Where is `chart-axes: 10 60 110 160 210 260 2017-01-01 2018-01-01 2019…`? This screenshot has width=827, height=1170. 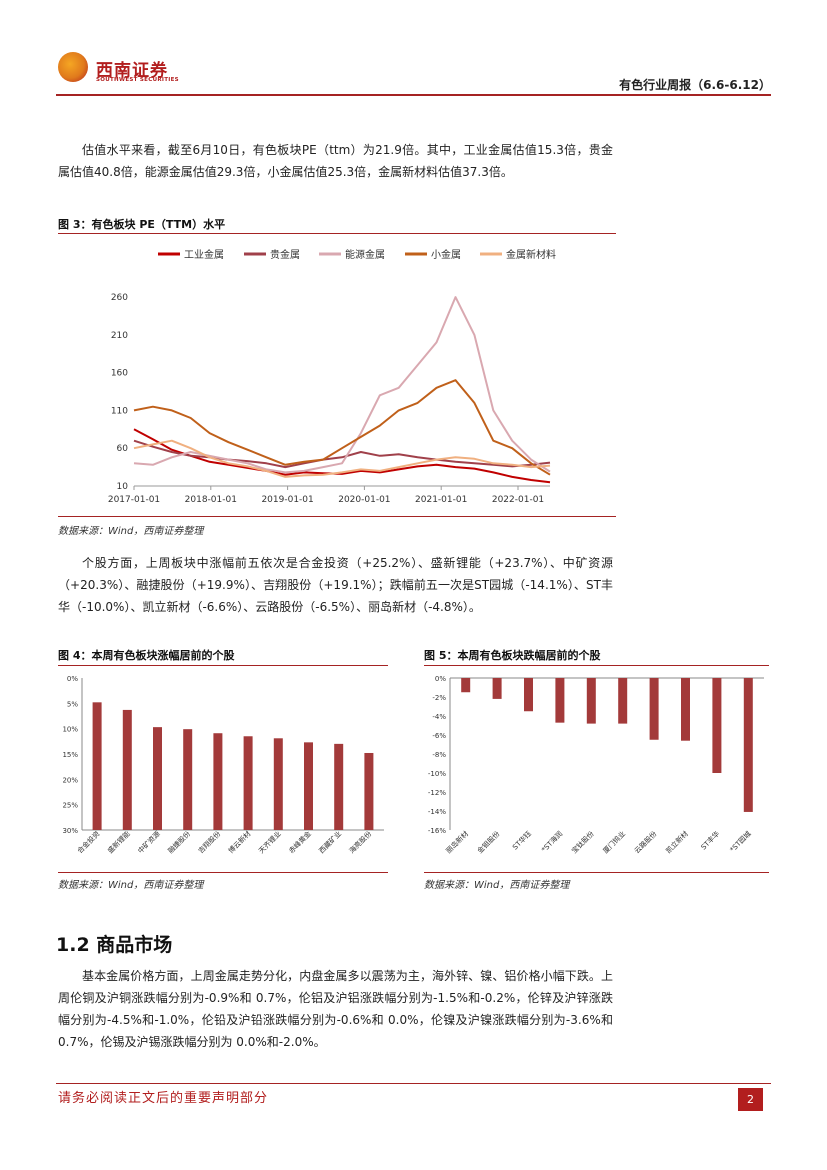
chart-axes: 10 60 110 160 210 260 2017-01-01 2018-01-01 2019… is located at coordinates (329, 399).